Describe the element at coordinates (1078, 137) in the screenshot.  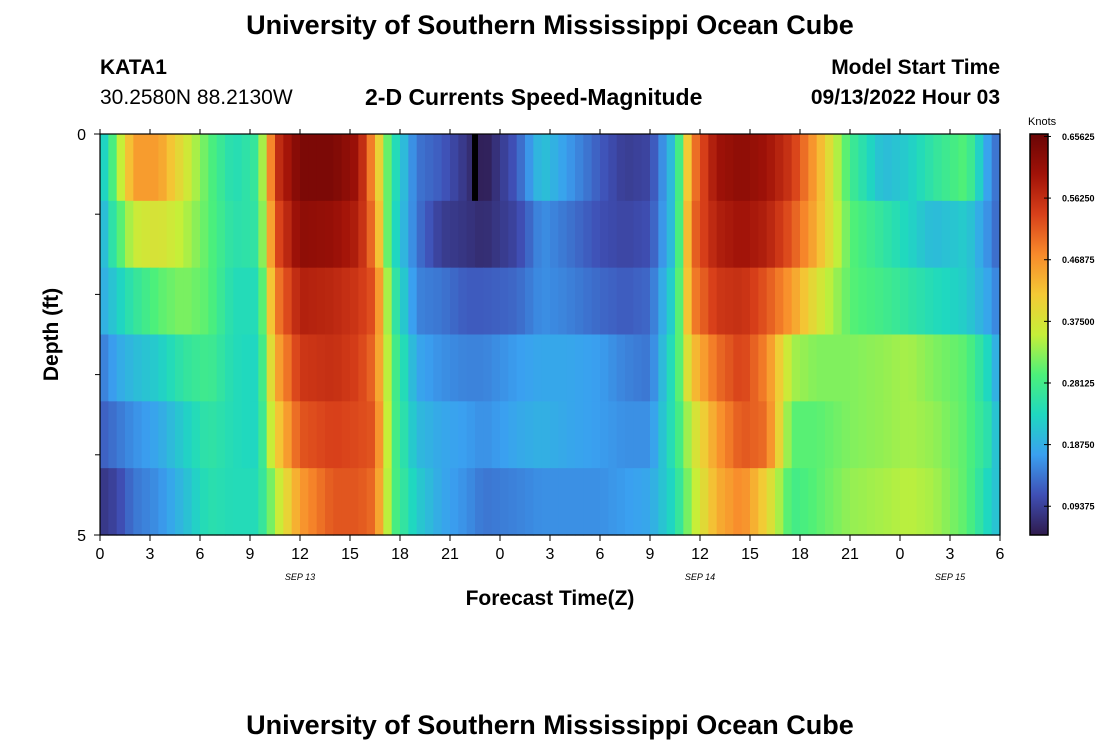
I see `colorbar-tick-label: 0.65625` at that location.